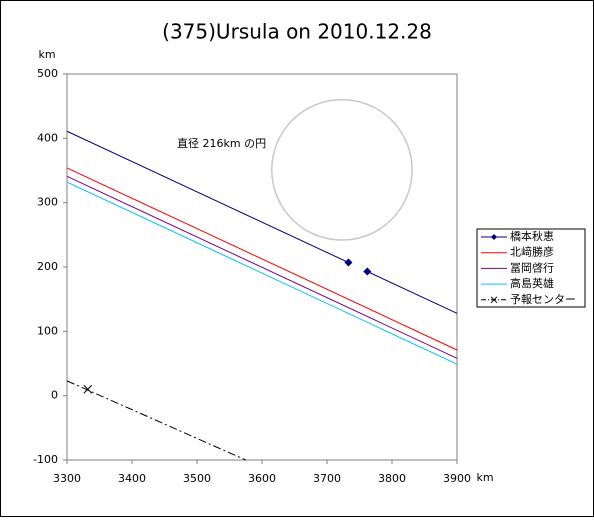 The height and width of the screenshot is (521, 594). Describe the element at coordinates (342, 169) in the screenshot. I see `size-circle` at that location.